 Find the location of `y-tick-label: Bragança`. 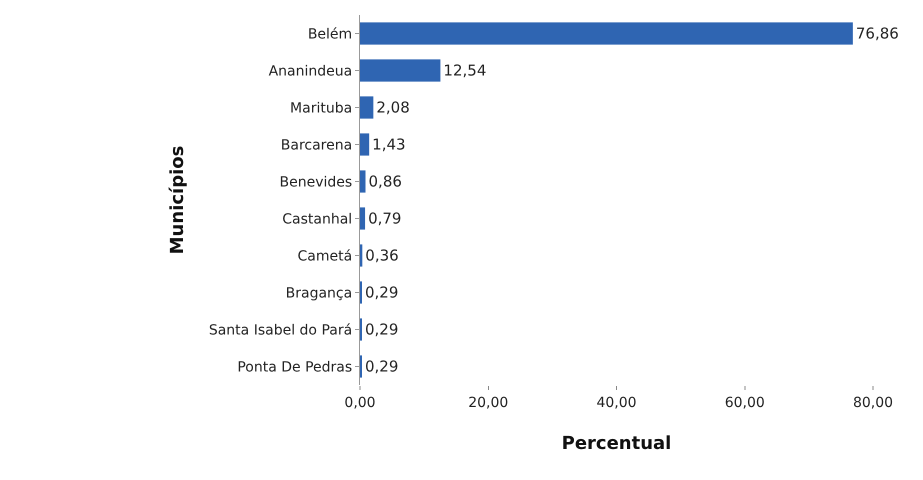

y-tick-label: Bragança is located at coordinates (319, 293).